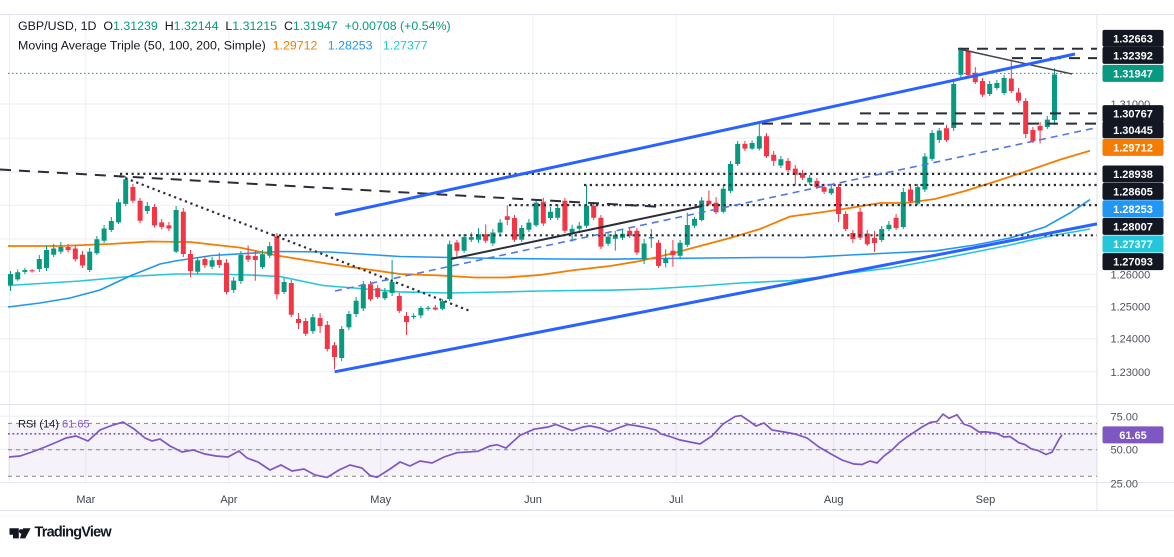 The height and width of the screenshot is (557, 1174). What do you see at coordinates (380, 500) in the screenshot?
I see `svg-text: May` at bounding box center [380, 500].